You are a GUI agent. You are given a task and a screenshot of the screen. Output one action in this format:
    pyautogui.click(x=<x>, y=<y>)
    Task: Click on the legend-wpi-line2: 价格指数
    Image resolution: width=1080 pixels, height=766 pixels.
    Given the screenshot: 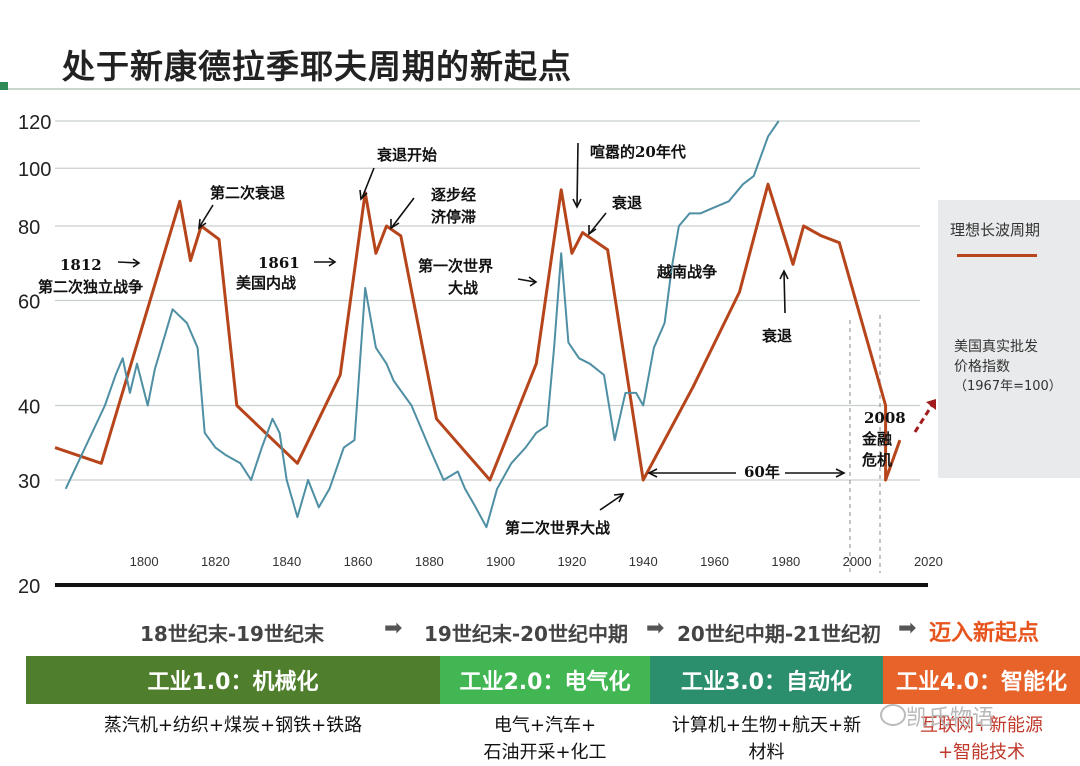 What is the action you would take?
    pyautogui.click(x=982, y=367)
    